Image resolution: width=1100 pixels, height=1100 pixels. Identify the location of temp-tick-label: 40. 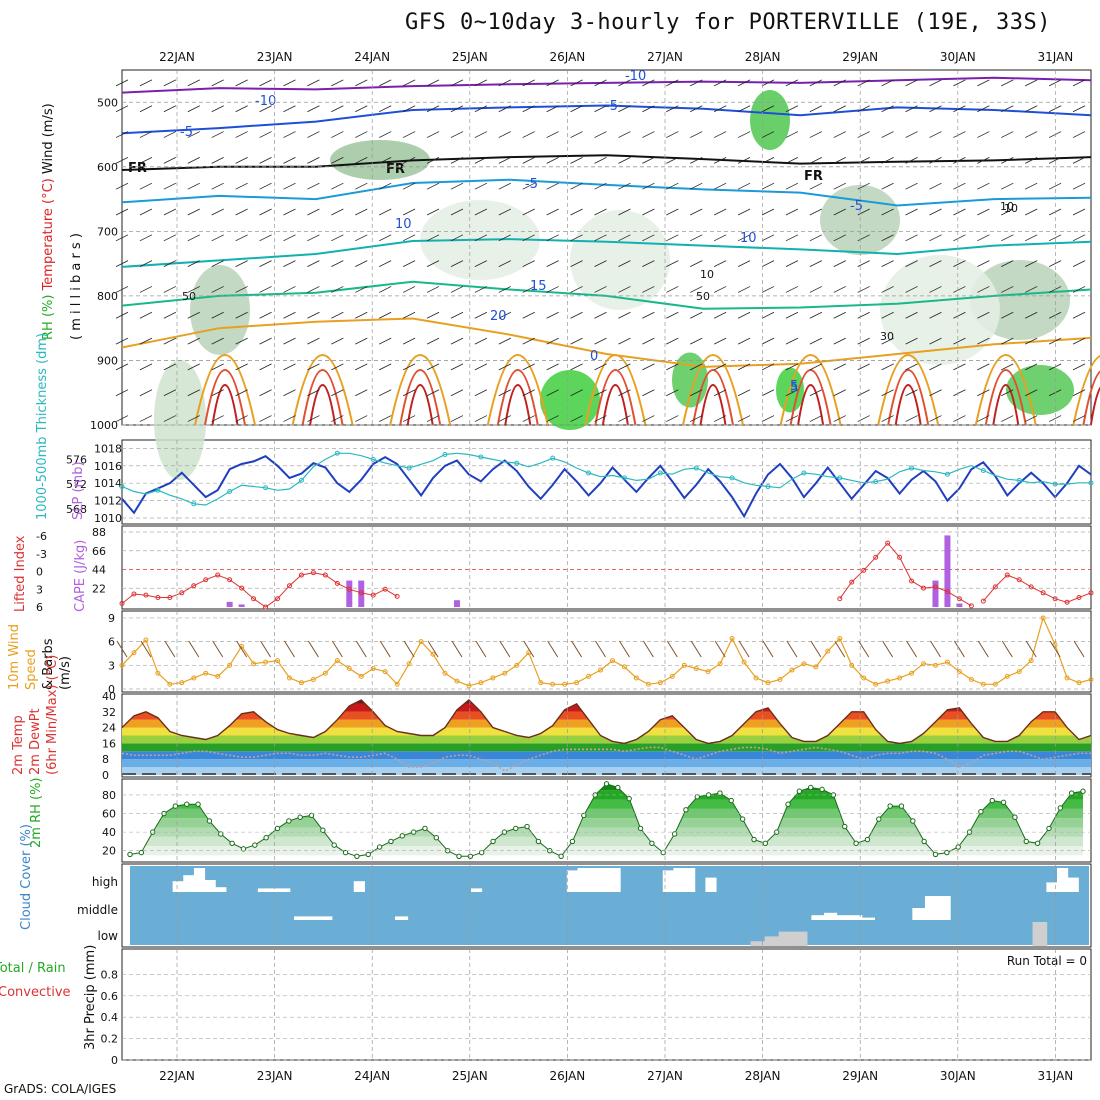
(109, 696).